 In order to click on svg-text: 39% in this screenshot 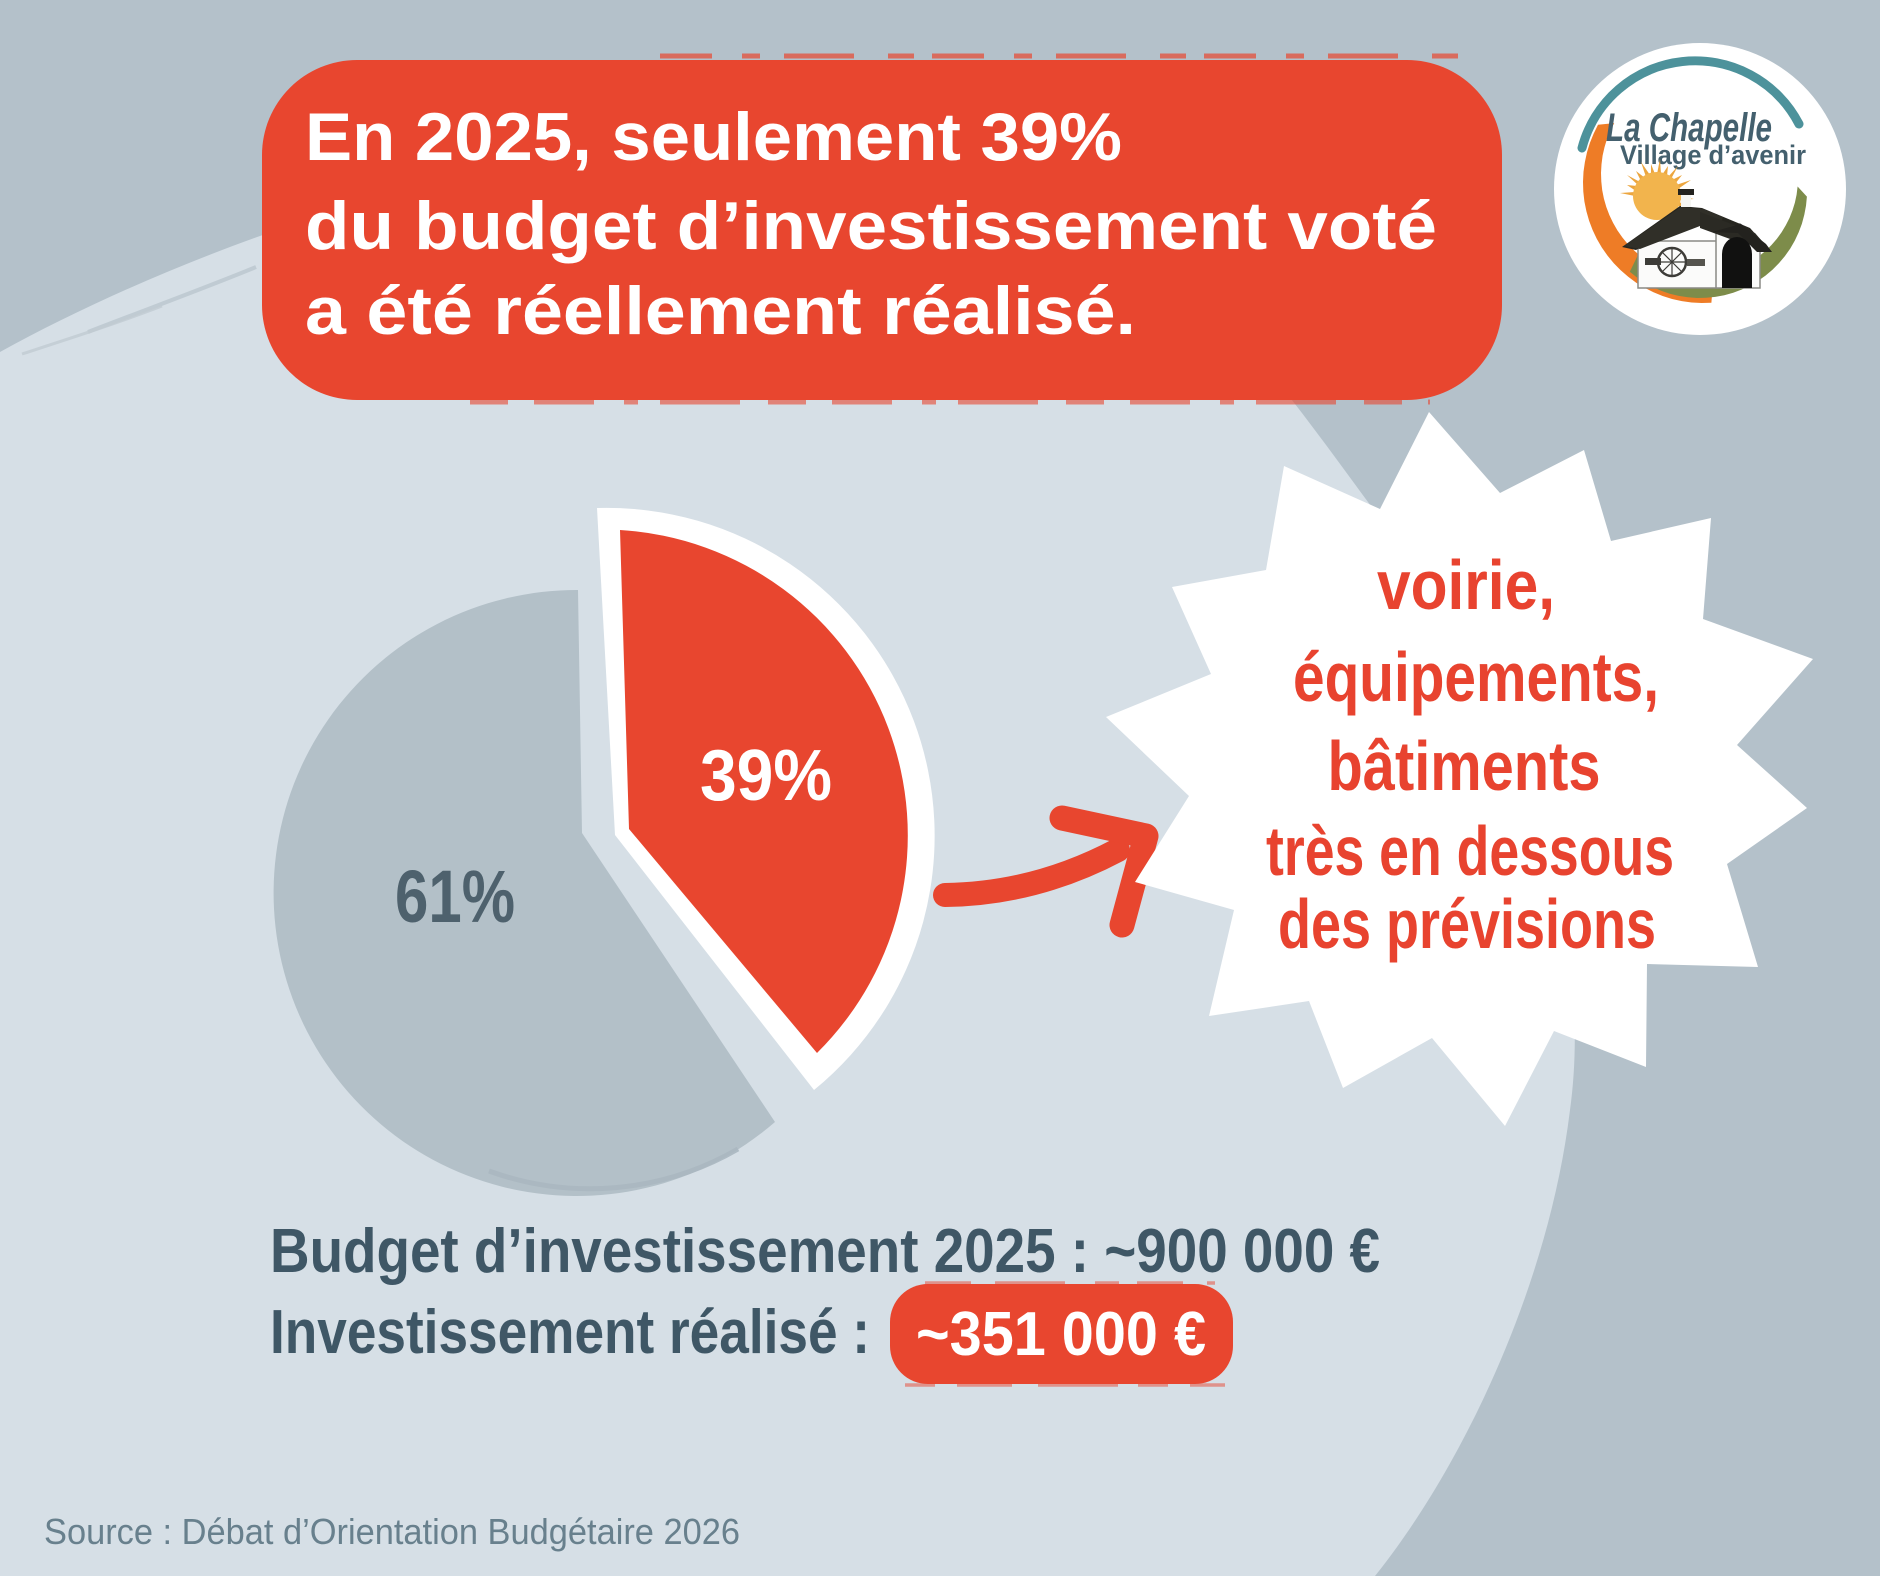, I will do `click(766, 776)`.